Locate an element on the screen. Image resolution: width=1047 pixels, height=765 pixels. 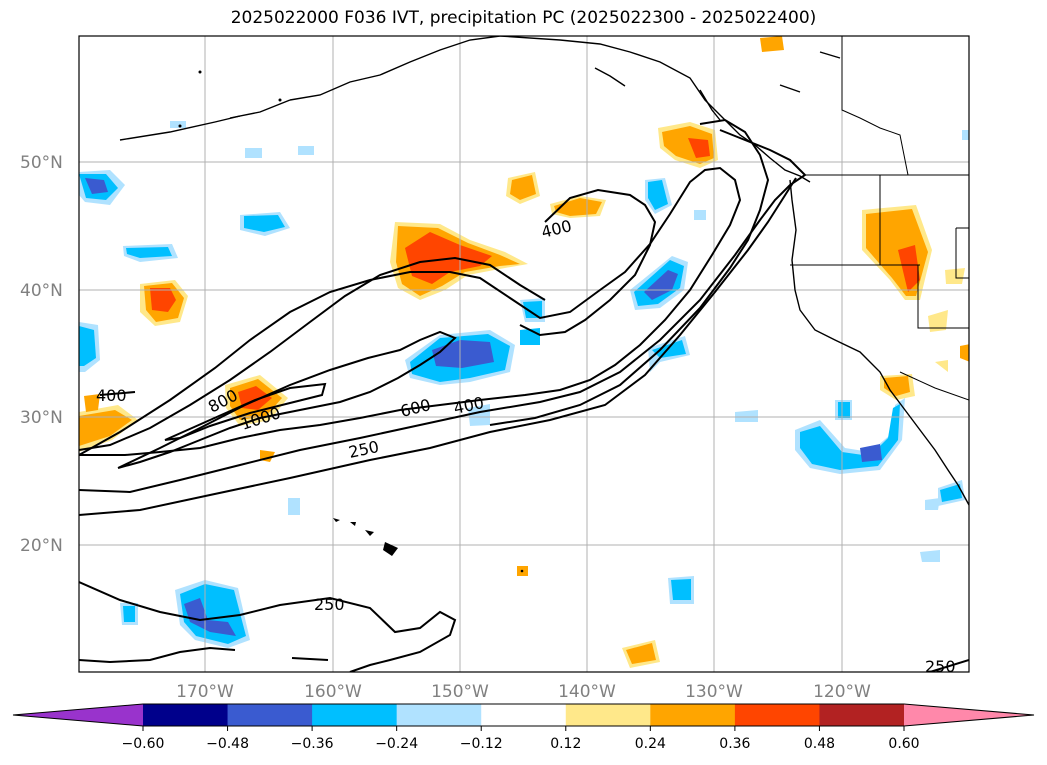
colorbar-tick-label: −0.48 is located at coordinates (227, 744).